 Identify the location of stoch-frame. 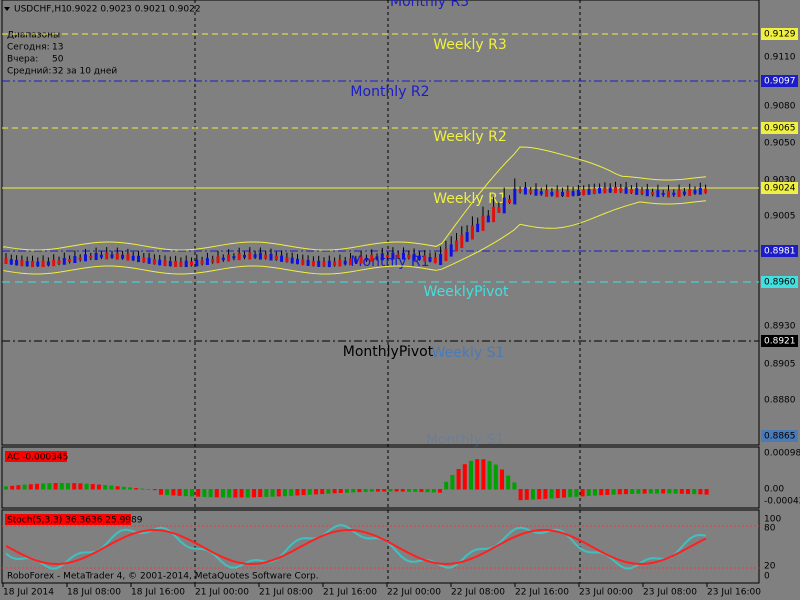
(380, 546).